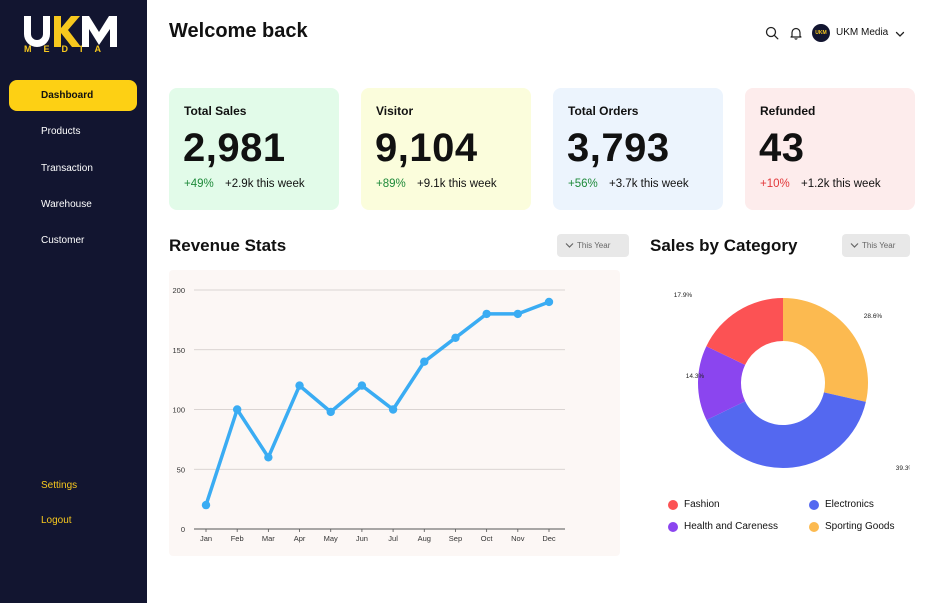 This screenshot has height=603, width=925. Describe the element at coordinates (772, 33) in the screenshot. I see `search-icon` at that location.